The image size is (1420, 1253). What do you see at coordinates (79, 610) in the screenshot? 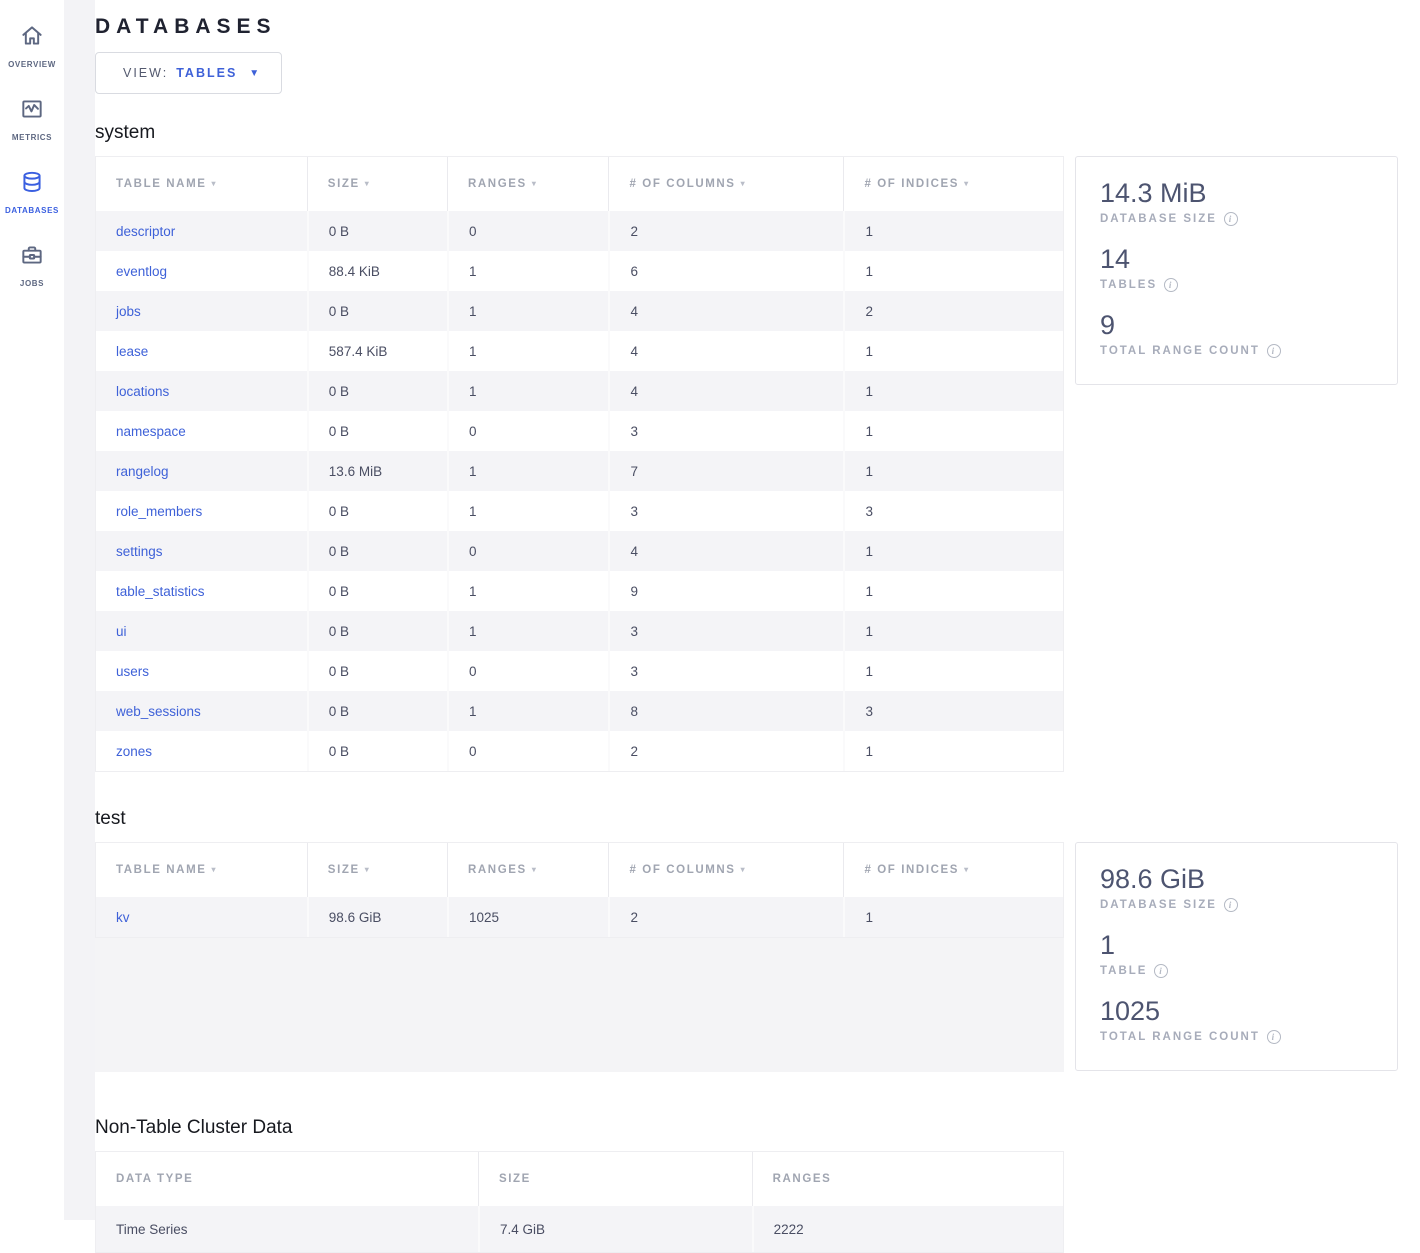
I see `sidebar-gutter` at bounding box center [79, 610].